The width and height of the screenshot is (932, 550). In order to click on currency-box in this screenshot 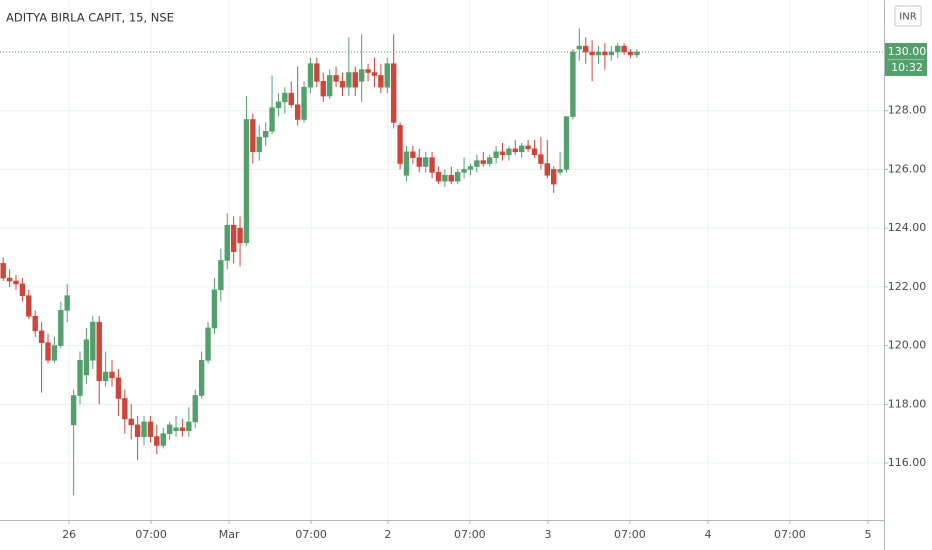, I will do `click(908, 16)`.